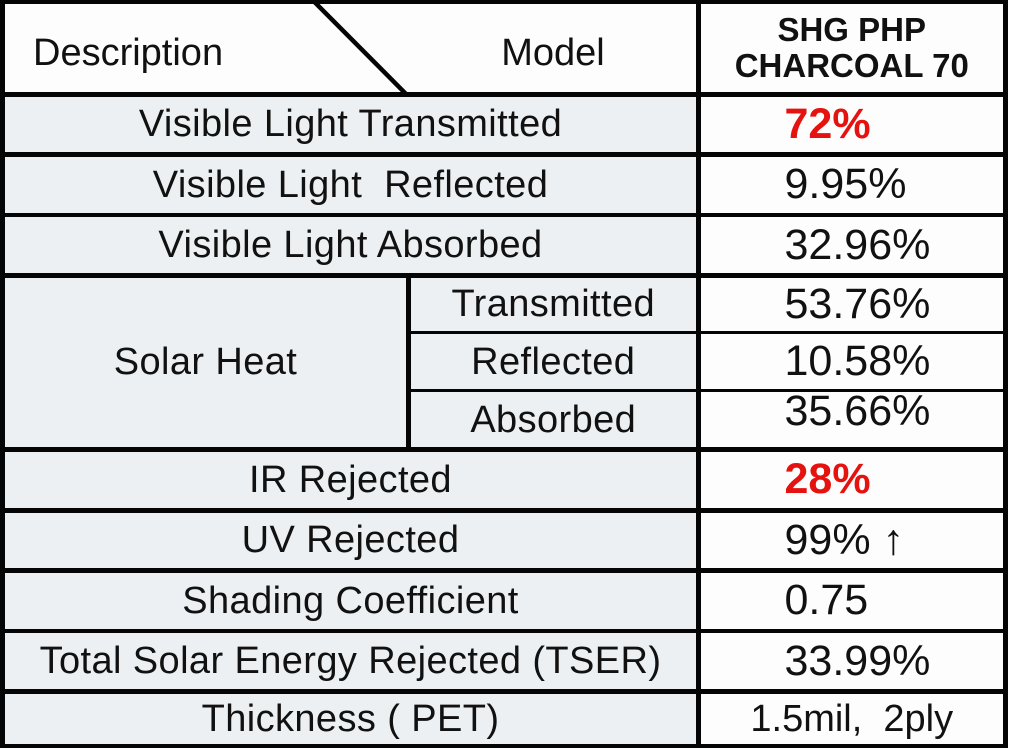  I want to click on row-value: 1.5mil, 2ply, so click(852, 718).